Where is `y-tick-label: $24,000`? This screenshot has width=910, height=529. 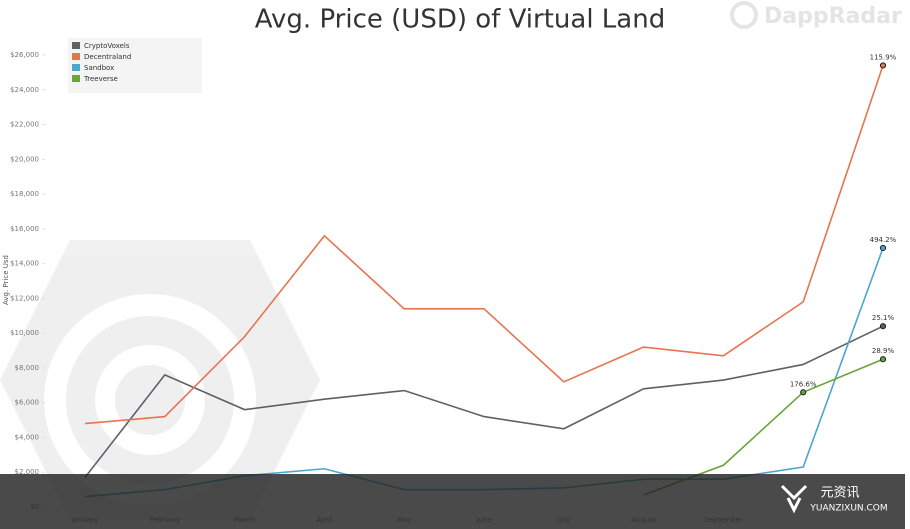
y-tick-label: $24,000 is located at coordinates (24, 90).